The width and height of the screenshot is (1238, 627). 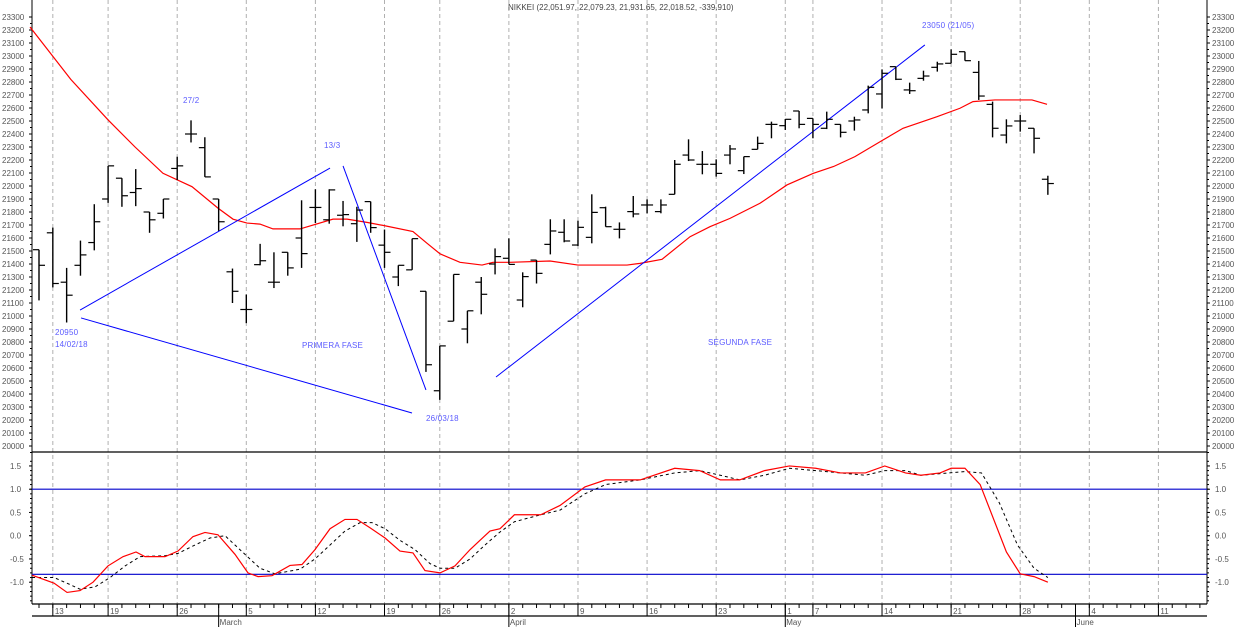 What do you see at coordinates (13, 134) in the screenshot?
I see `price-label-left: 22400` at bounding box center [13, 134].